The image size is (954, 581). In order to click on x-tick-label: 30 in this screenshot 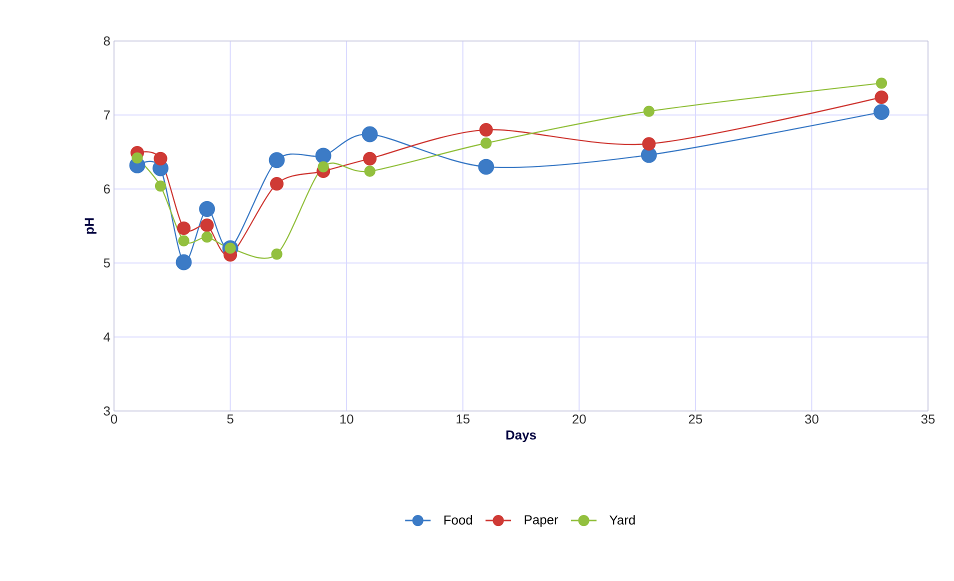, I will do `click(811, 419)`.